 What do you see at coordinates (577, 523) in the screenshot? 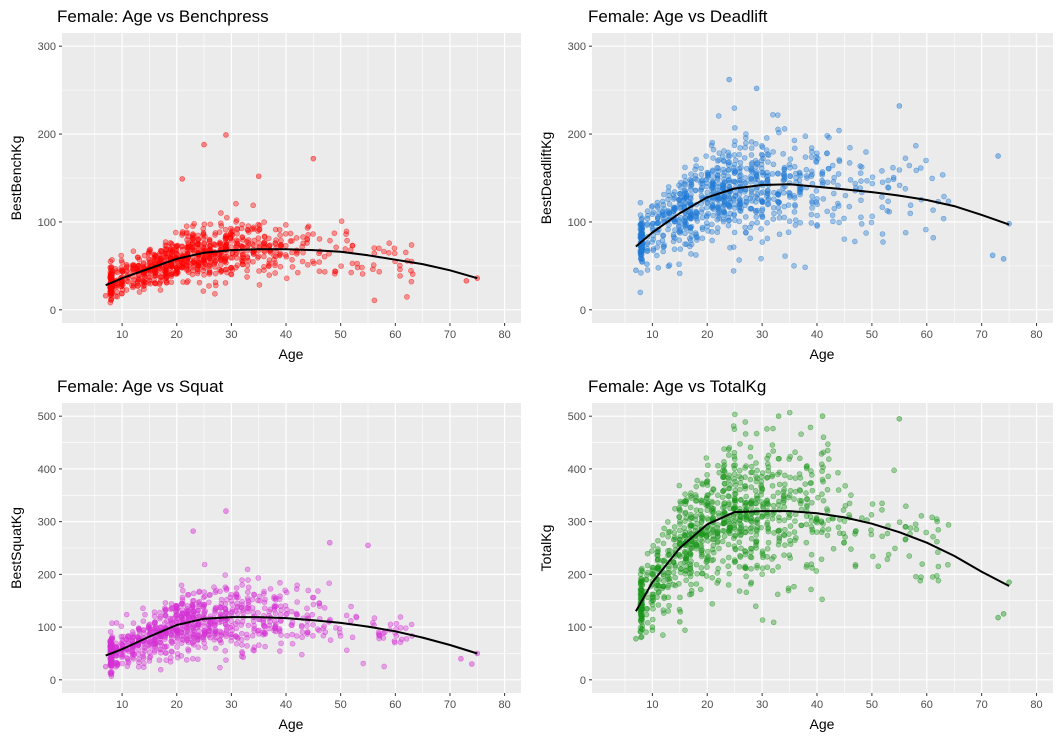
I see `y-tick-label: 300` at bounding box center [577, 523].